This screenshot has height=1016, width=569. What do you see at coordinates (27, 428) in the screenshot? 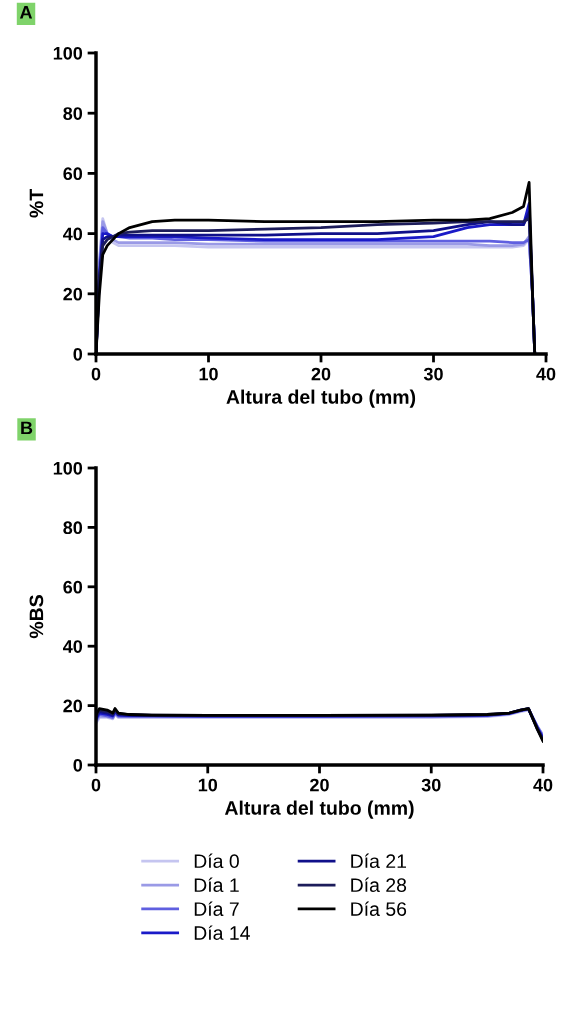
I see `text: B` at bounding box center [27, 428].